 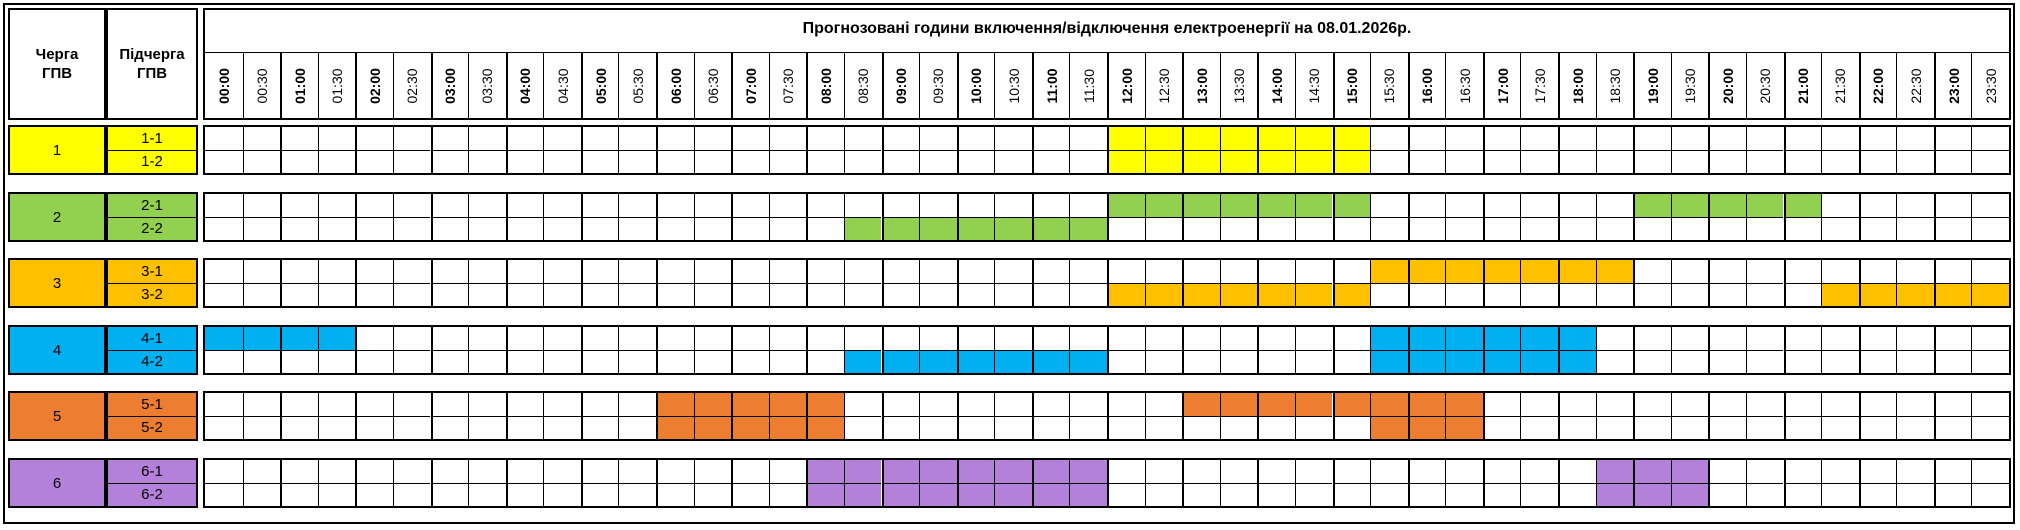 I want to click on time-label: 00:00, so click(x=223, y=86).